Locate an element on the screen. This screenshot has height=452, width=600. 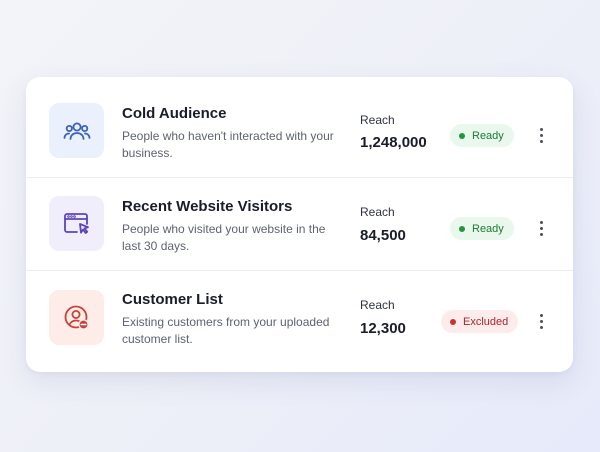
audience-name: Recent Website Visitors is located at coordinates (207, 206).